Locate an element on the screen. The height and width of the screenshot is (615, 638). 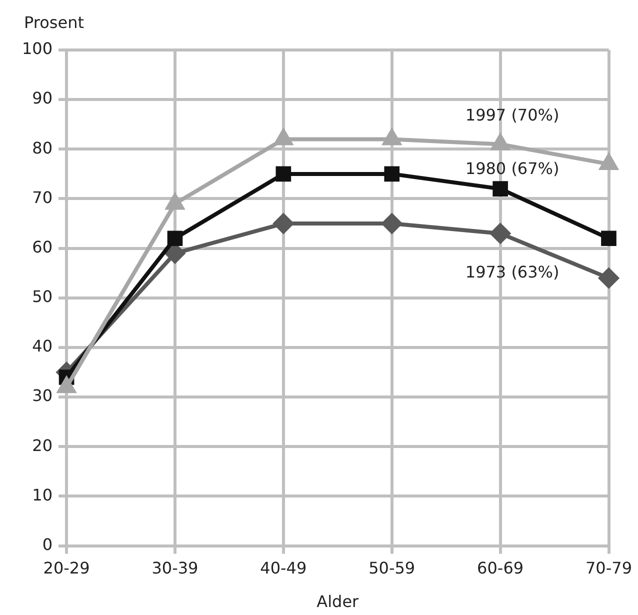
y-tick-label: 80 is located at coordinates (42, 148).